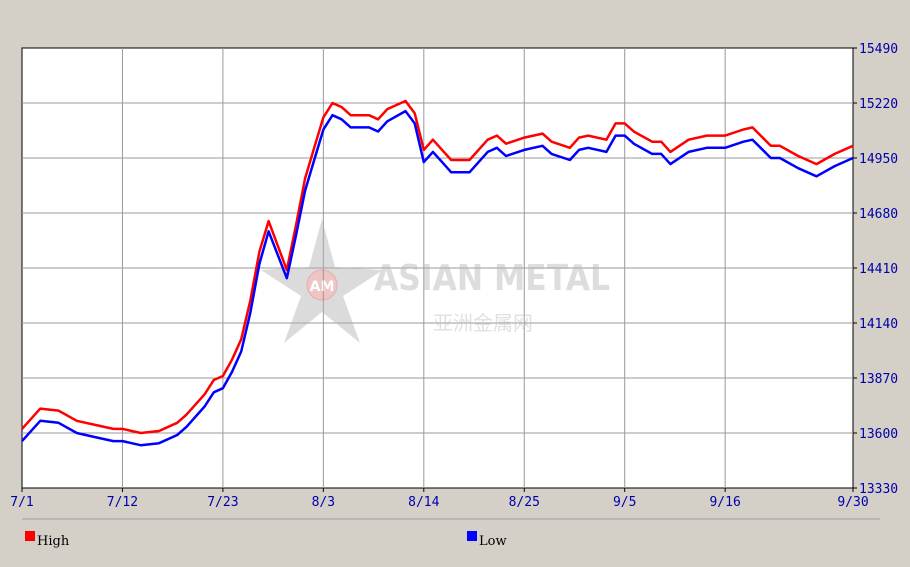  I want to click on y-tick-label: 14410, so click(878, 269).